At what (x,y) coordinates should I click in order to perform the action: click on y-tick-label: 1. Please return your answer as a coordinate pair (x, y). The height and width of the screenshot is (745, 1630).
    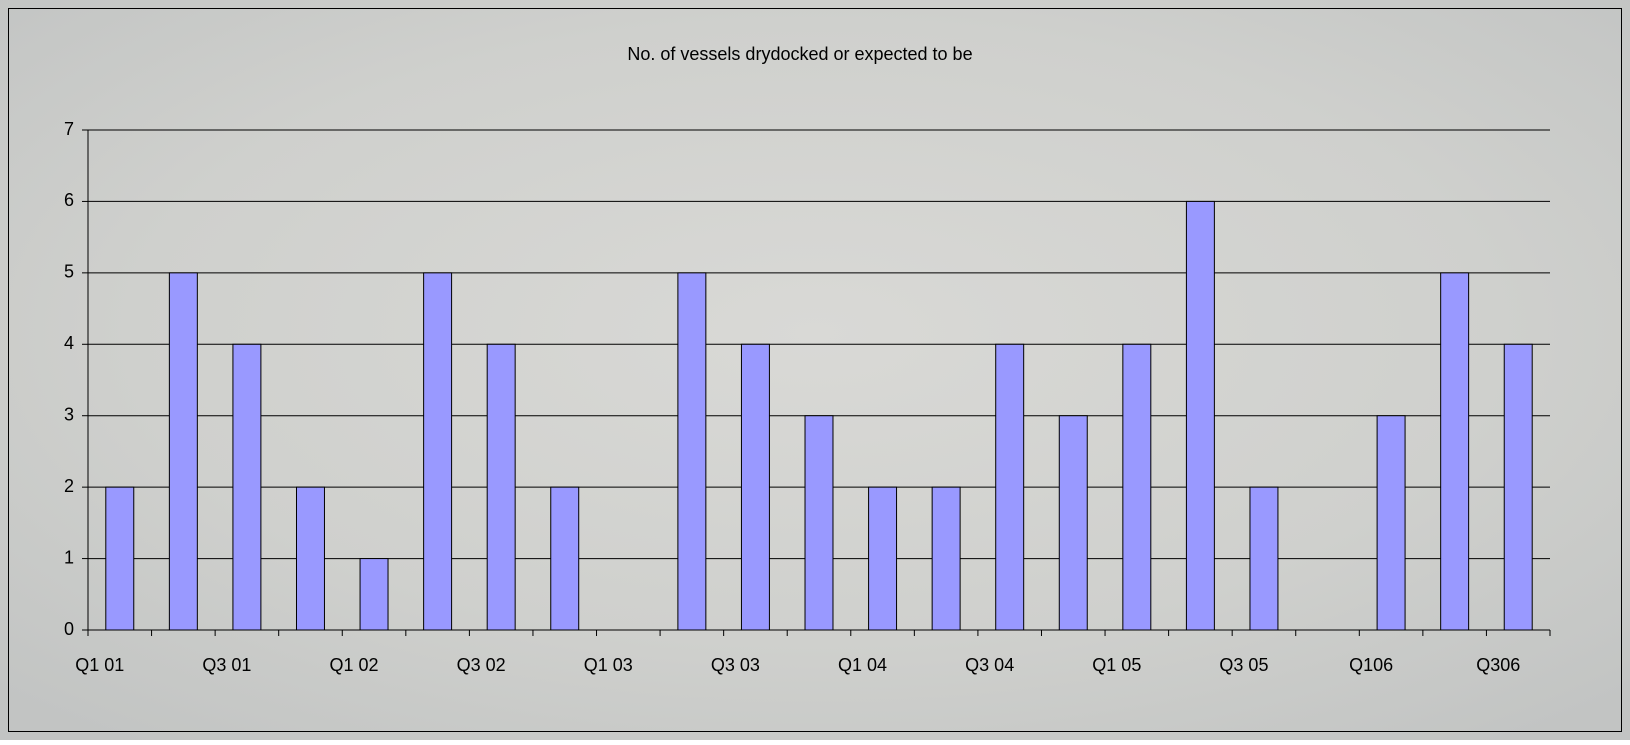
    Looking at the image, I should click on (69, 557).